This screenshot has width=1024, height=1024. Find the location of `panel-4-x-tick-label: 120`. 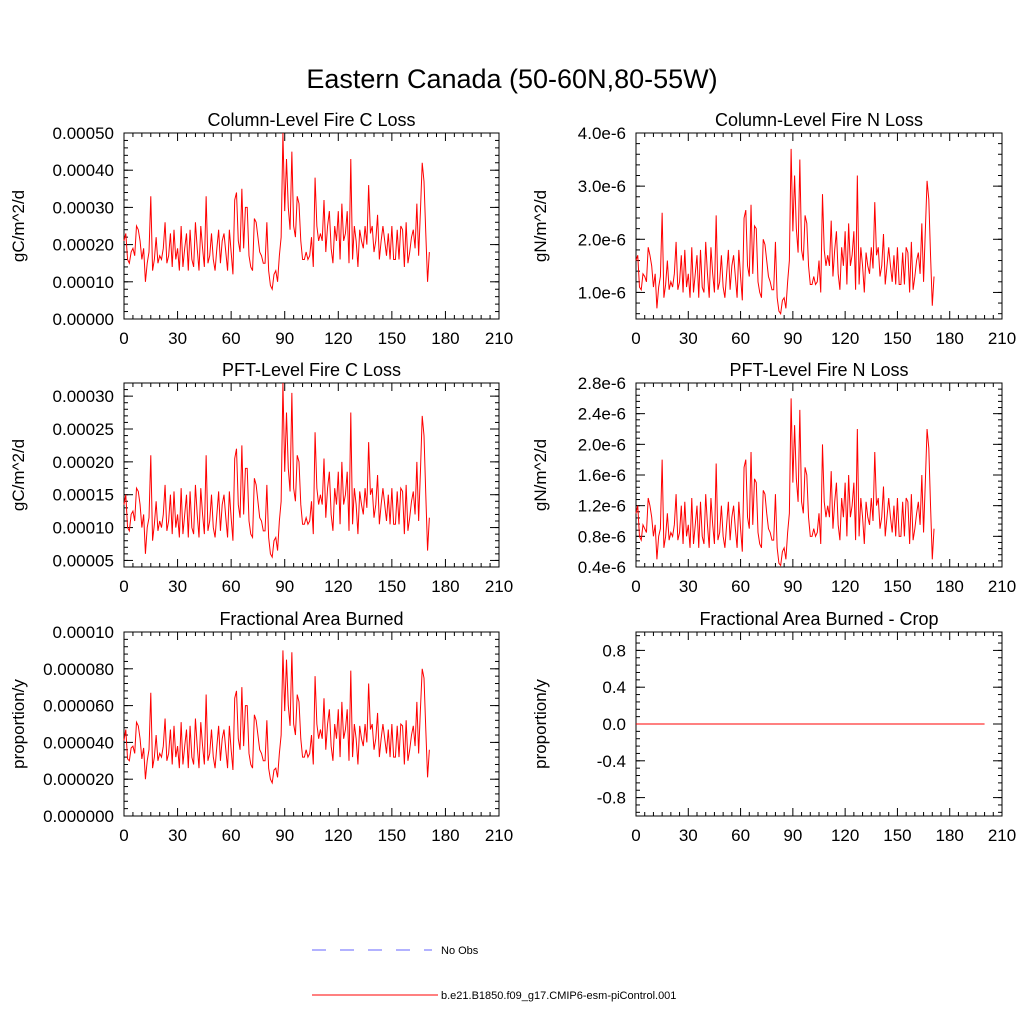

panel-4-x-tick-label: 120 is located at coordinates (845, 586).